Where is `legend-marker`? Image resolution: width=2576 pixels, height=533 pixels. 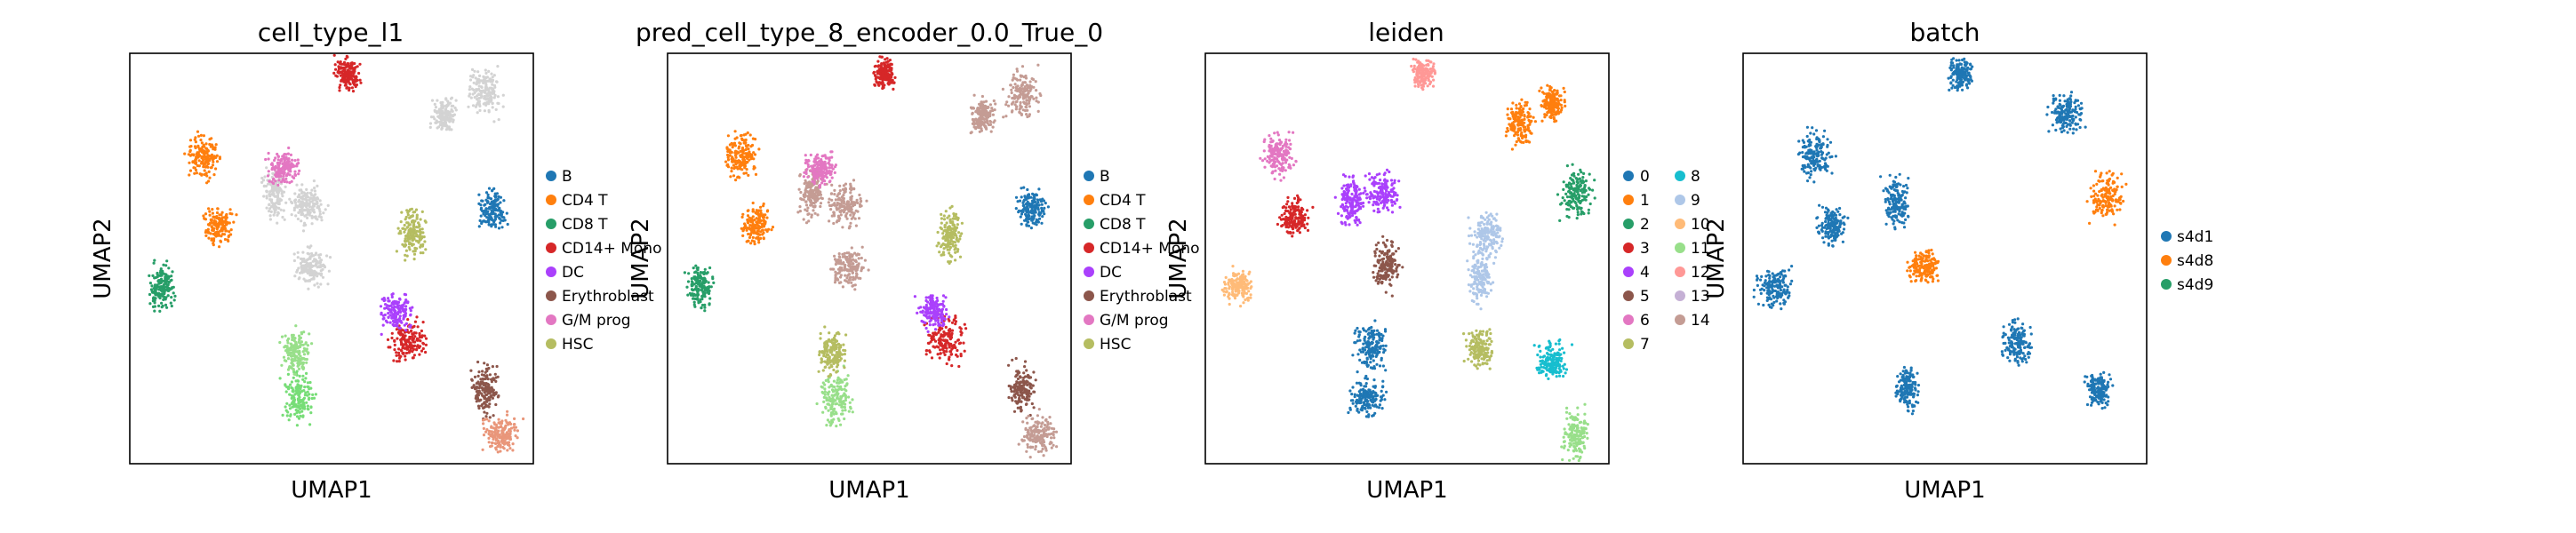
legend-marker is located at coordinates (551, 200).